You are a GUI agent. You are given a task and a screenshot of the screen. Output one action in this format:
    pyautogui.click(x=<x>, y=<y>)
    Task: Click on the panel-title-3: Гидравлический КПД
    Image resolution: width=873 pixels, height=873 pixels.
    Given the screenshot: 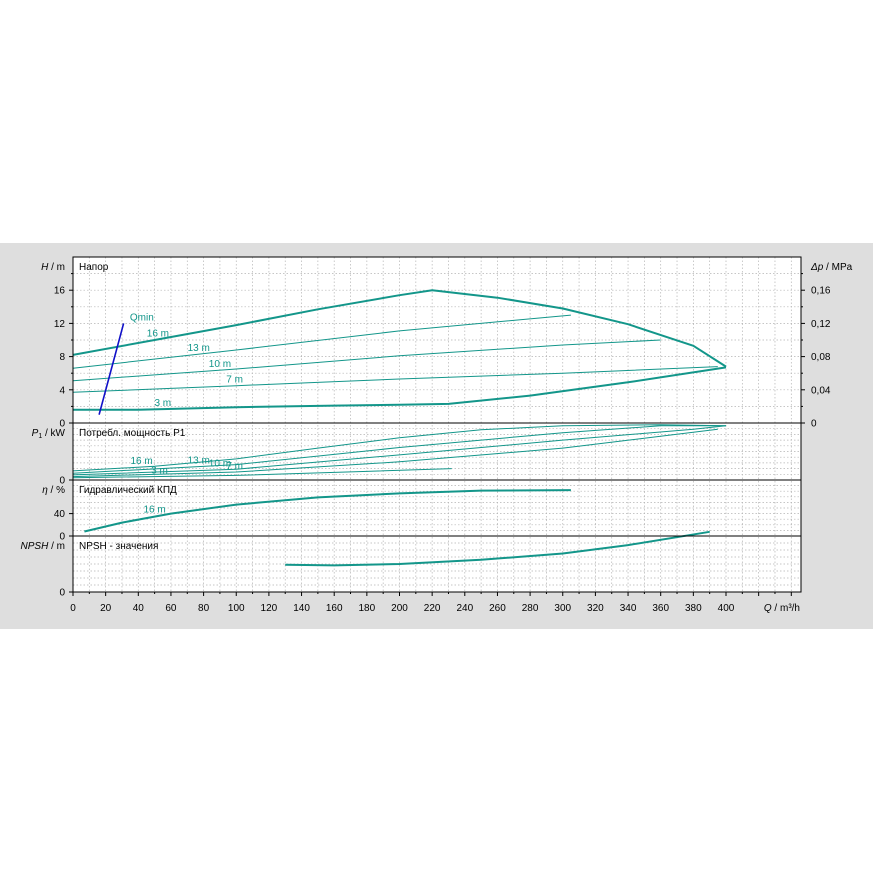 What is the action you would take?
    pyautogui.click(x=128, y=490)
    